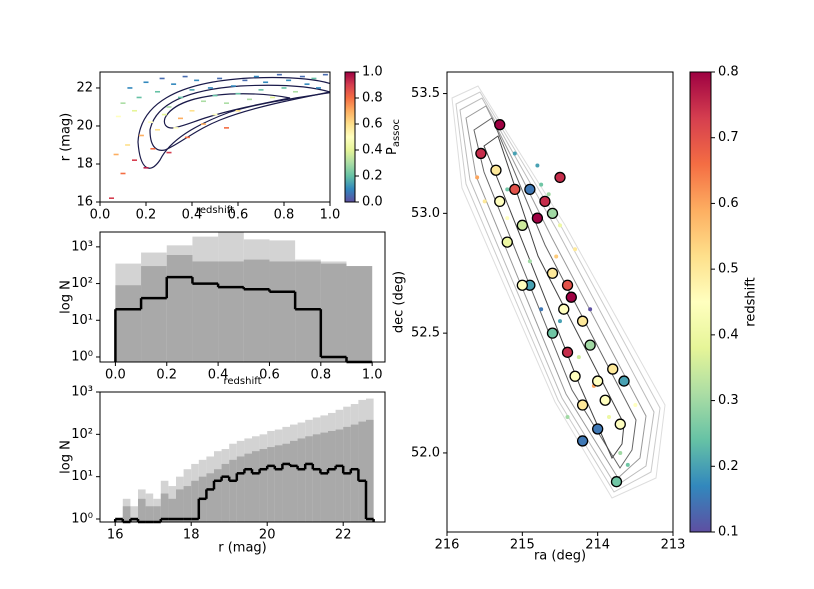 The width and height of the screenshot is (814, 589). What do you see at coordinates (372, 202) in the screenshot?
I see `colorbar-tick-label: 0.0` at bounding box center [372, 202].